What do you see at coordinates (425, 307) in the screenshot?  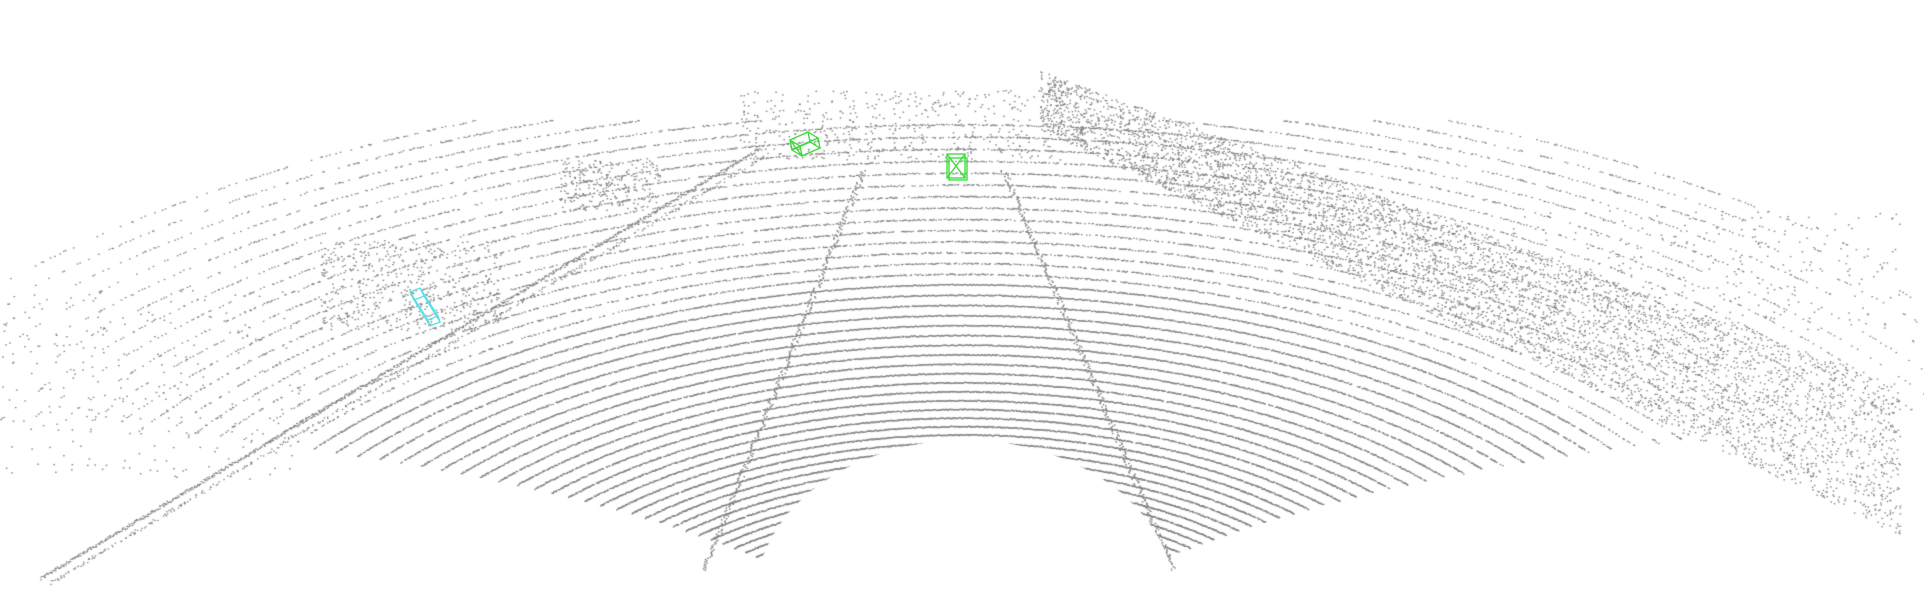 I see `bounding-box-pedestrian` at bounding box center [425, 307].